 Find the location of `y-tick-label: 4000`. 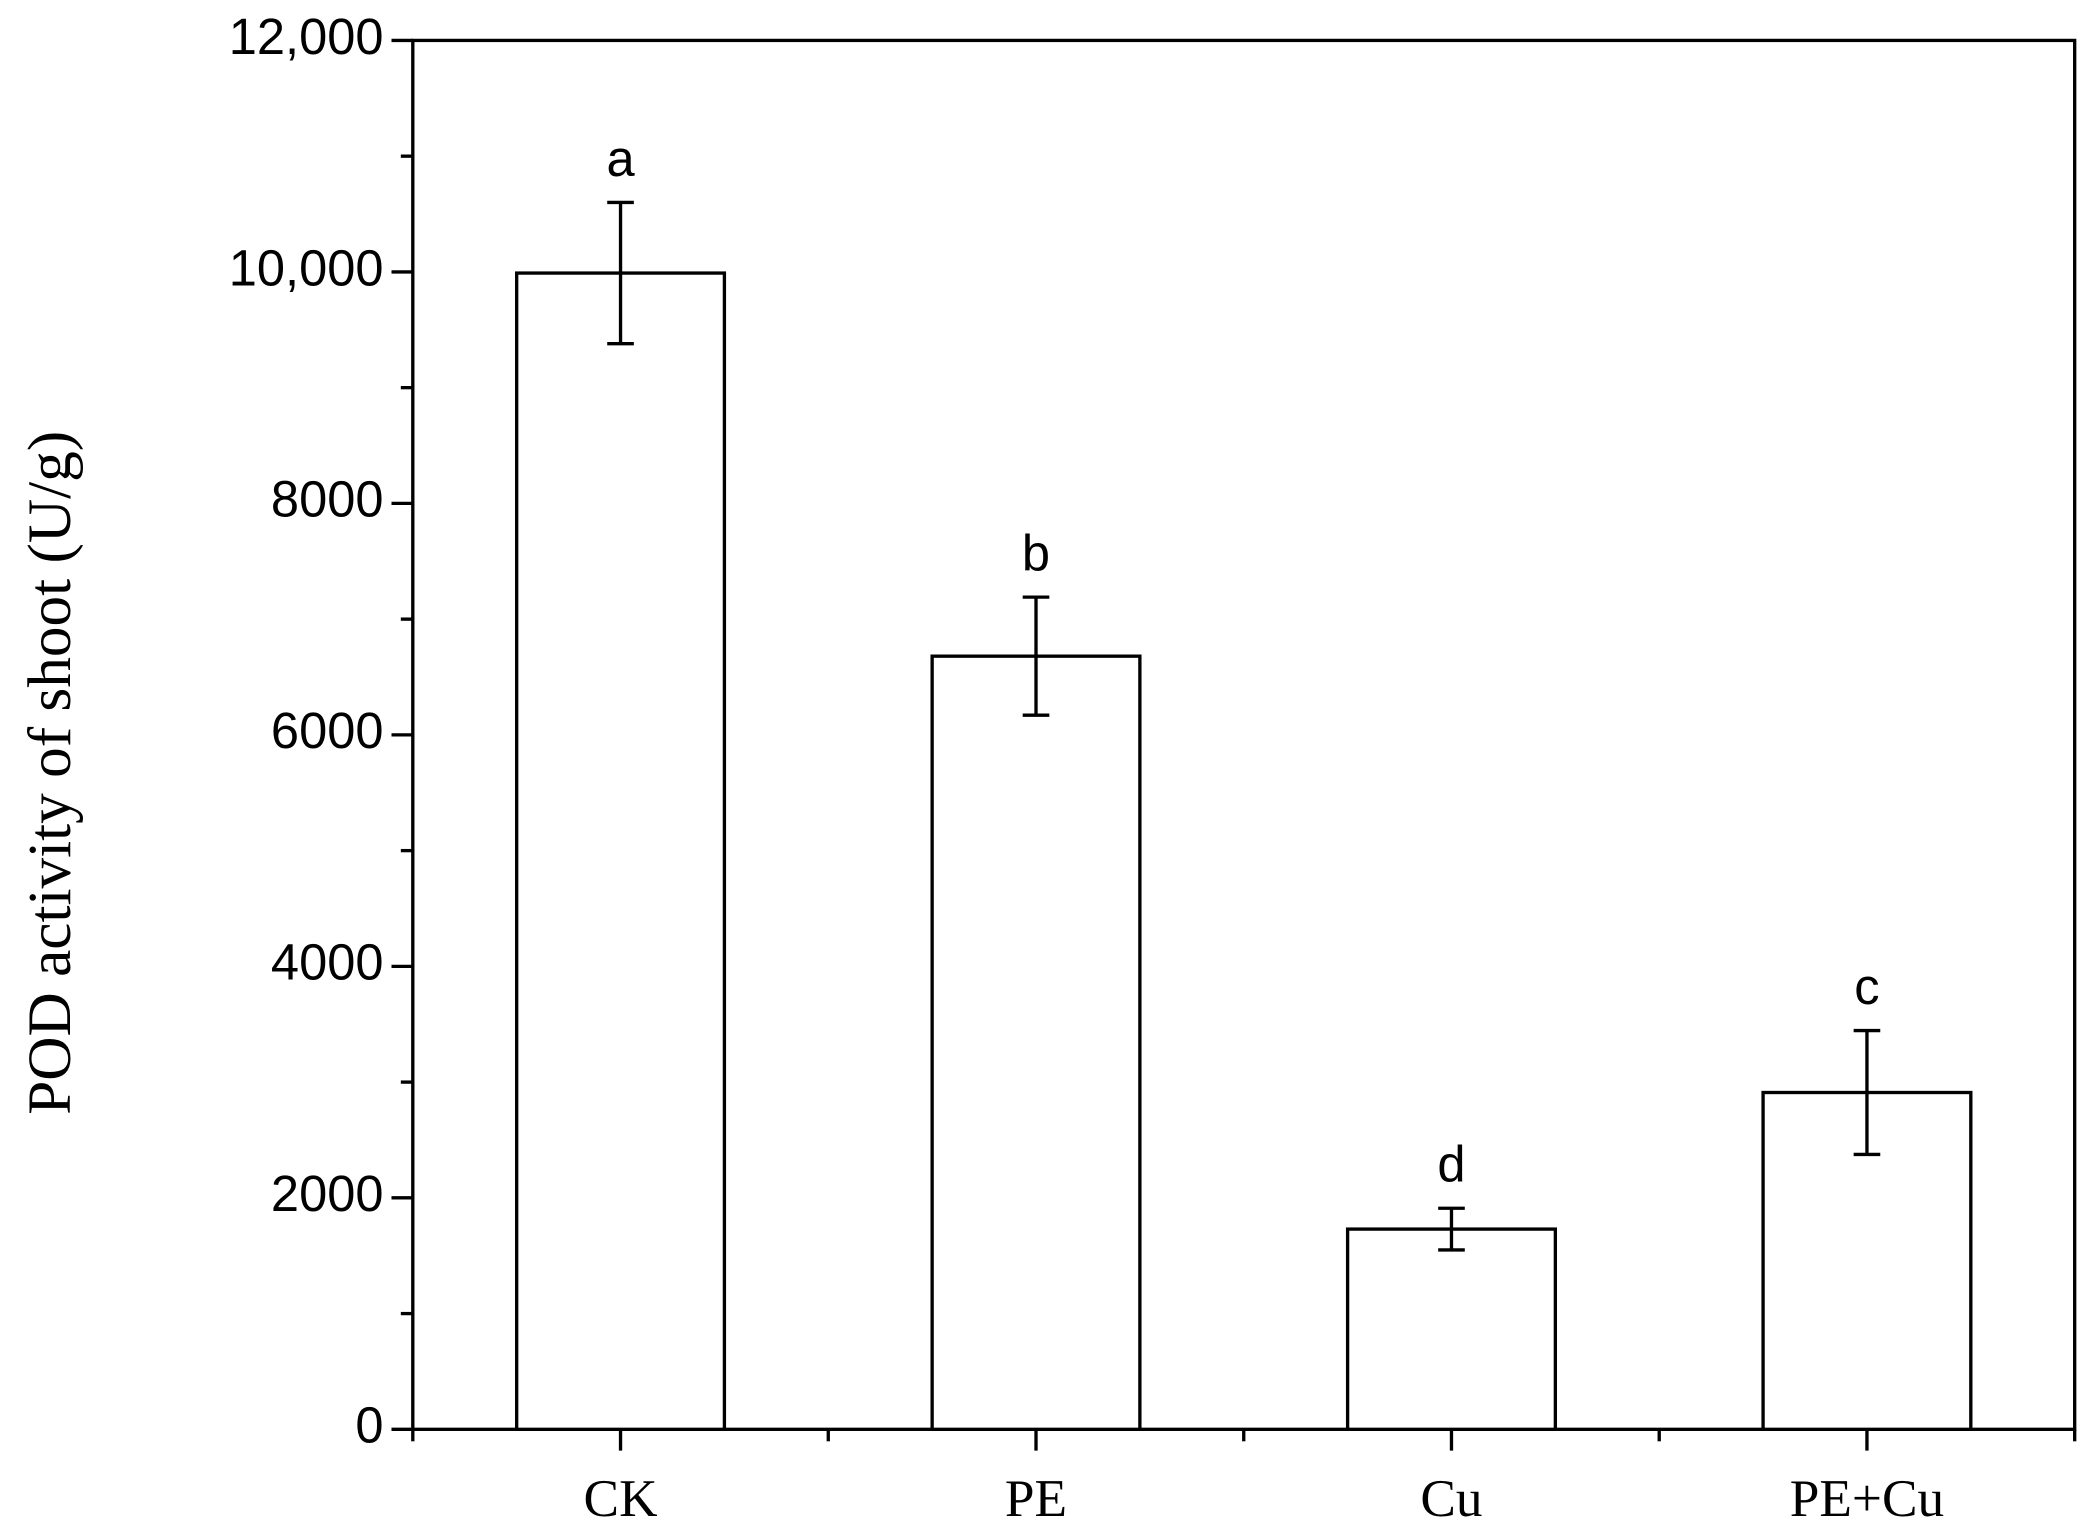

y-tick-label: 4000 is located at coordinates (327, 962).